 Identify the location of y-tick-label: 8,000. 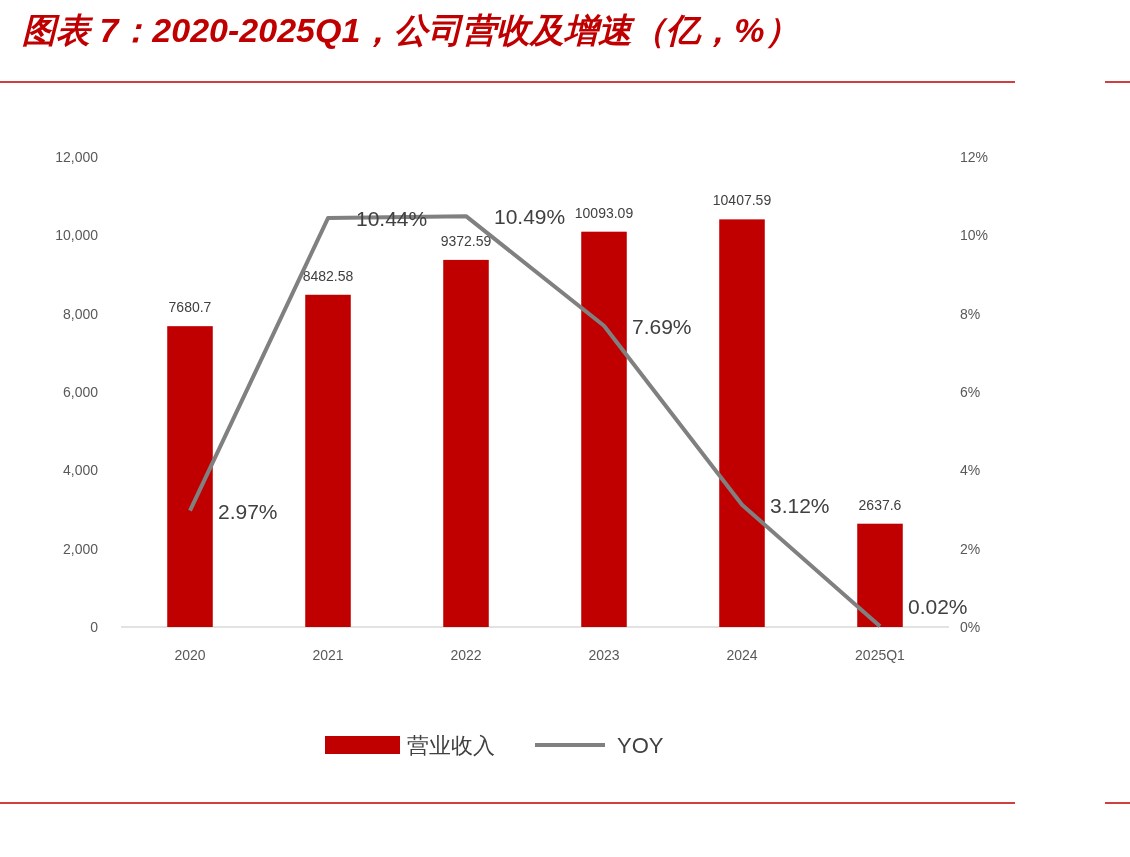
(80, 313).